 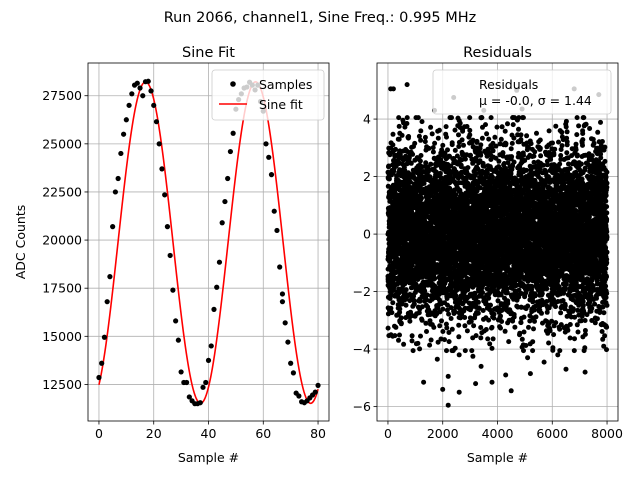 What do you see at coordinates (62, 288) in the screenshot?
I see `y-tick-label: 17500` at bounding box center [62, 288].